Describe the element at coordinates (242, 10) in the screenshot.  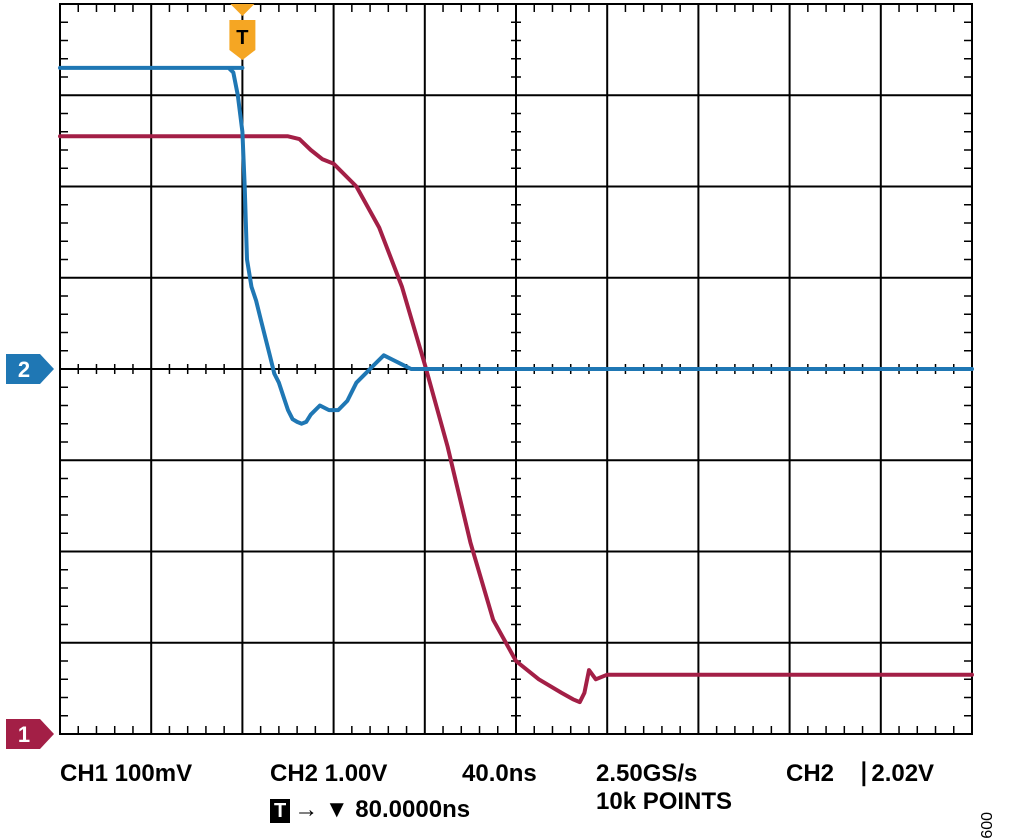
I see `trigger-arrow` at that location.